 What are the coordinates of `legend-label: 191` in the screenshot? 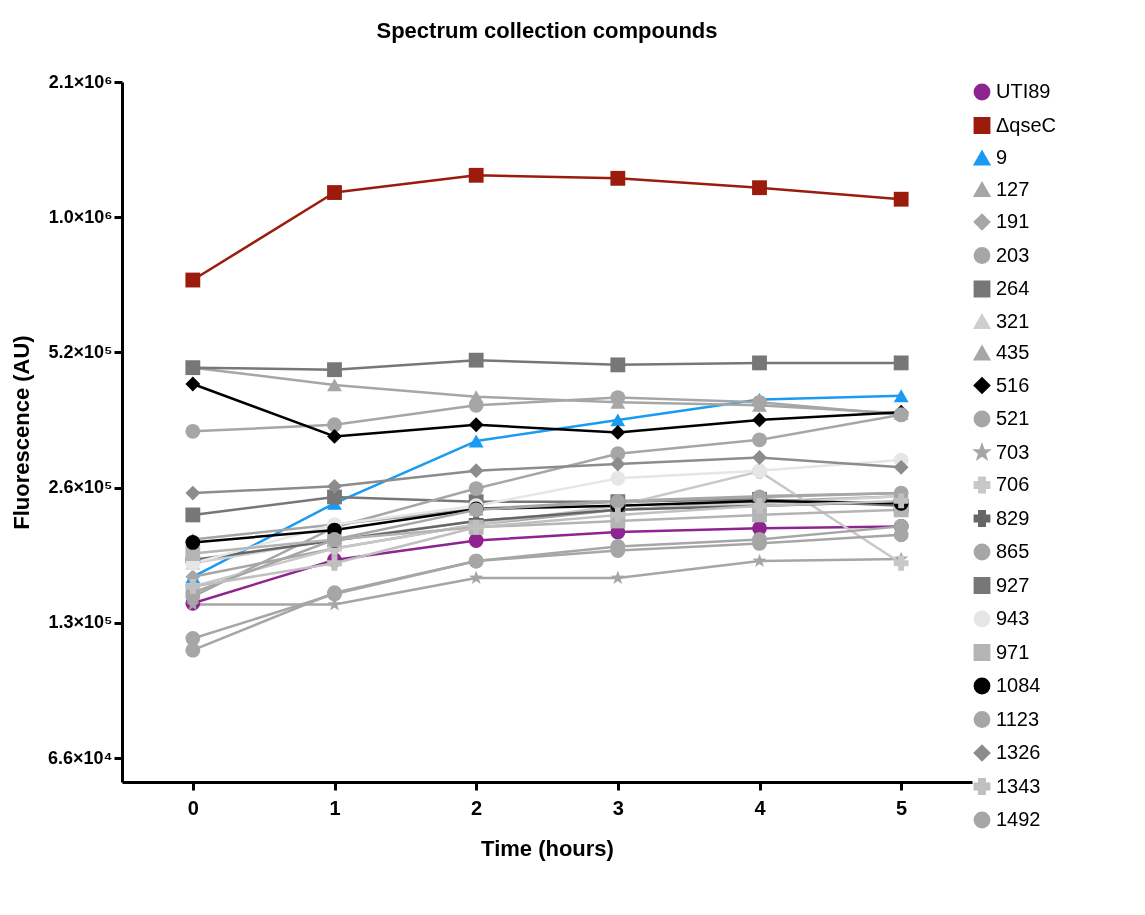 It's located at (1013, 221).